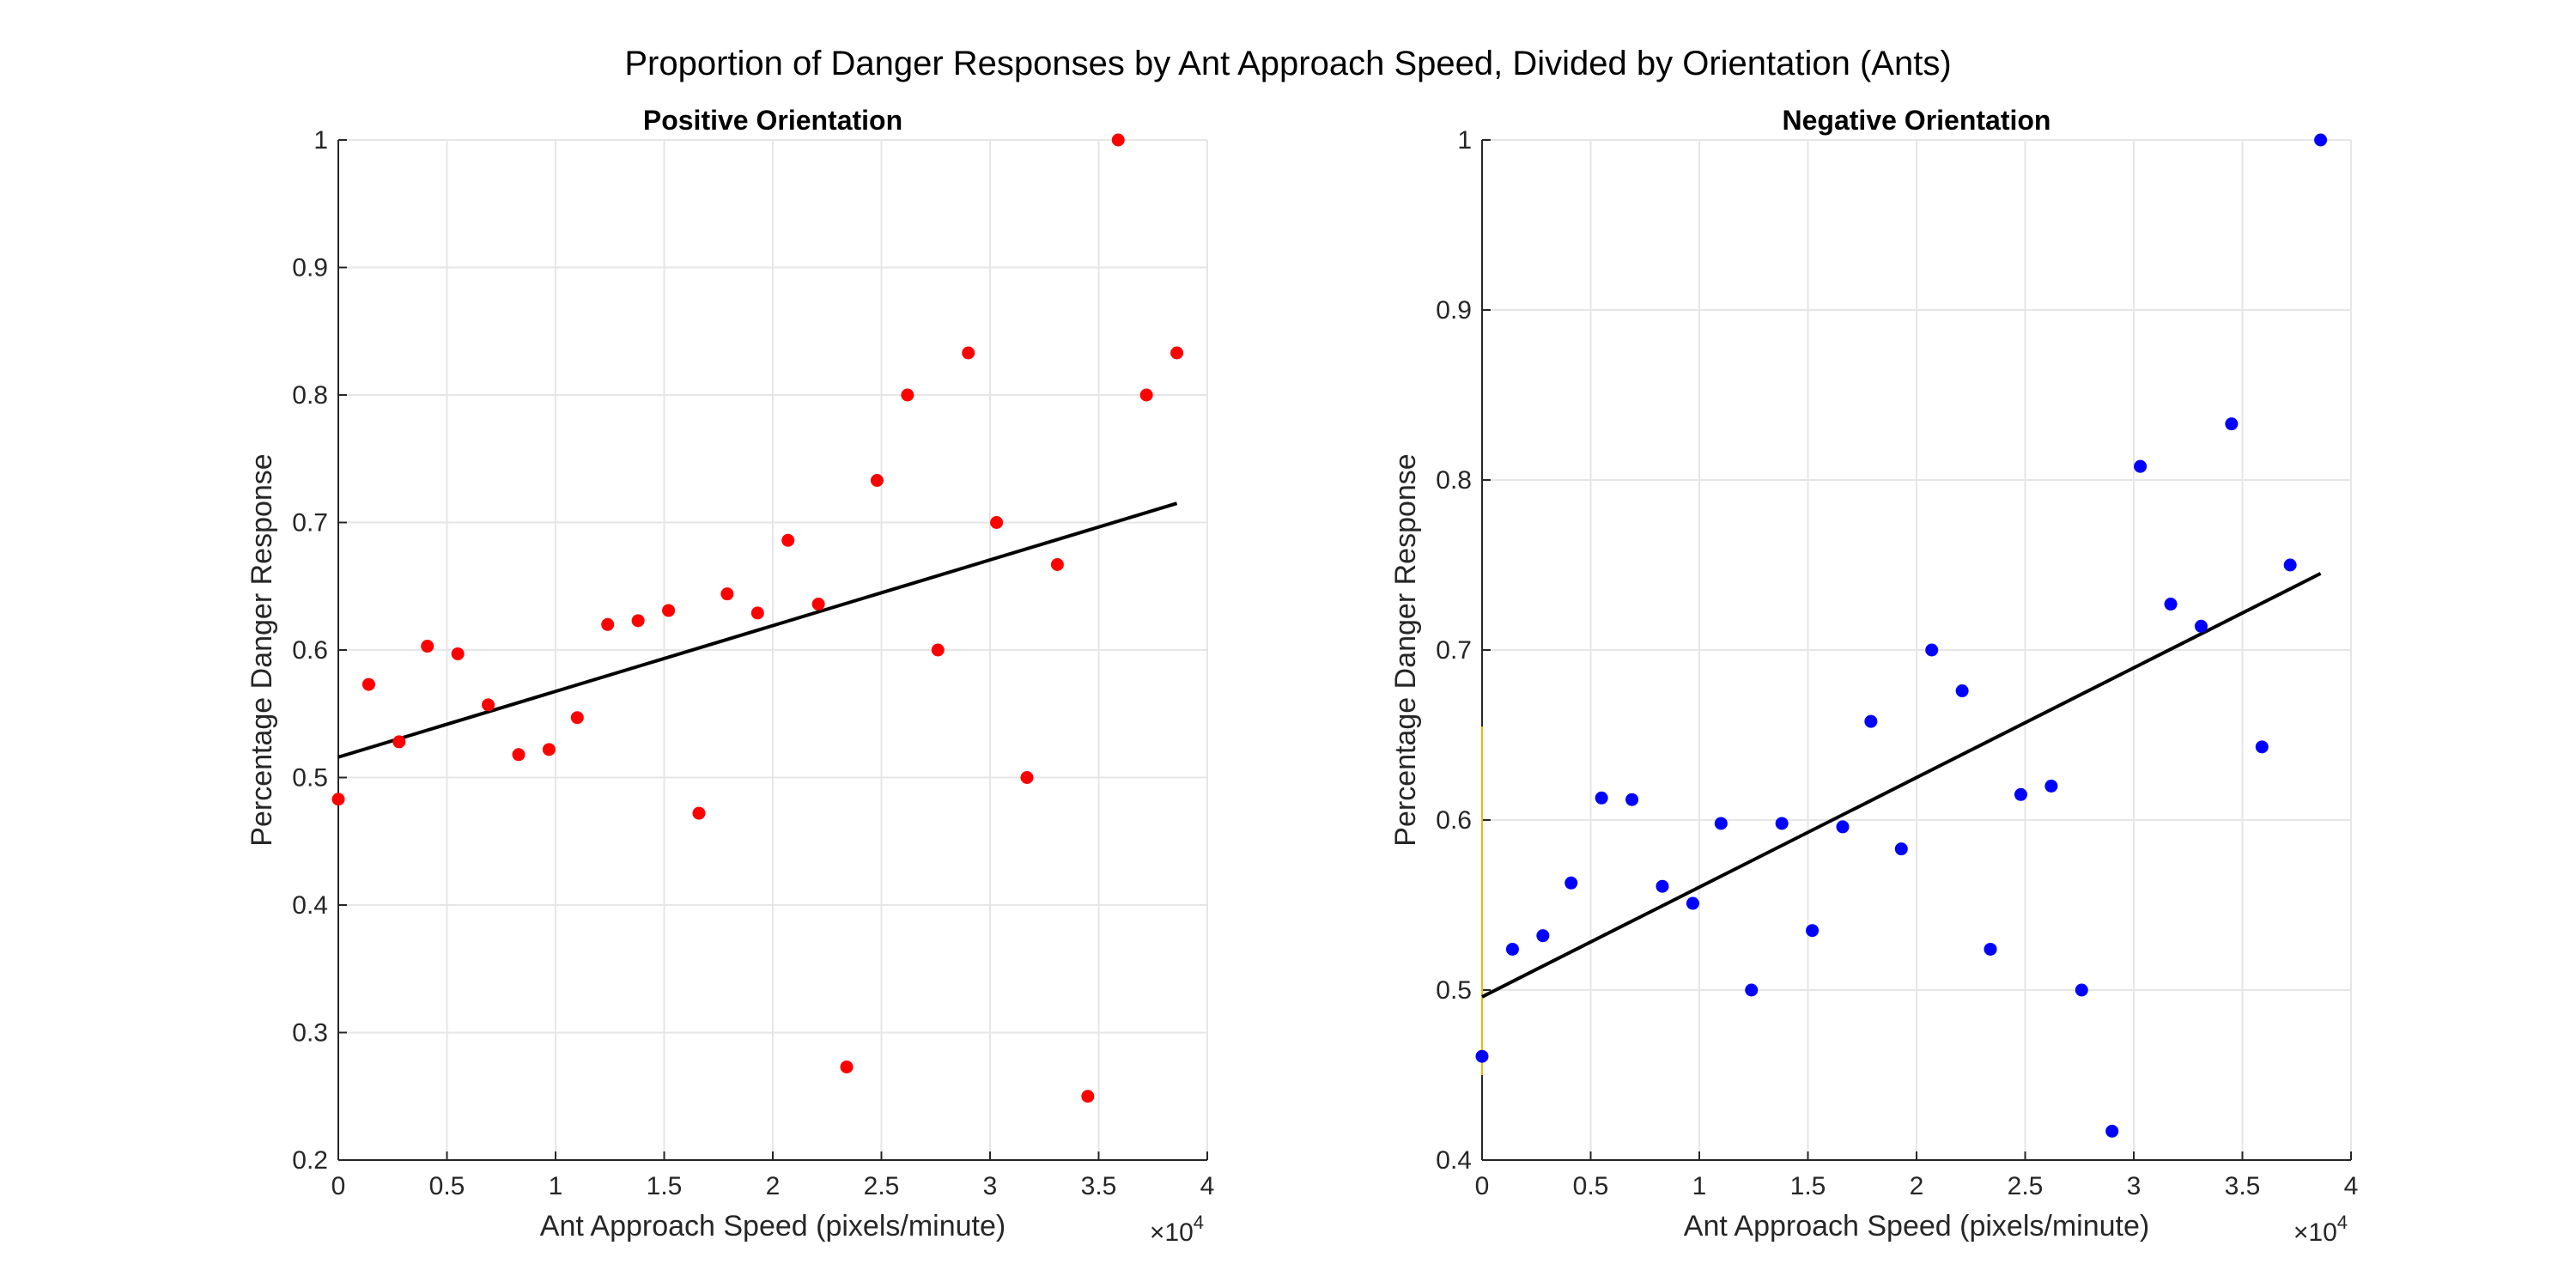 The image size is (2576, 1288). What do you see at coordinates (310, 779) in the screenshot?
I see `y-tick-label: 0.5` at bounding box center [310, 779].